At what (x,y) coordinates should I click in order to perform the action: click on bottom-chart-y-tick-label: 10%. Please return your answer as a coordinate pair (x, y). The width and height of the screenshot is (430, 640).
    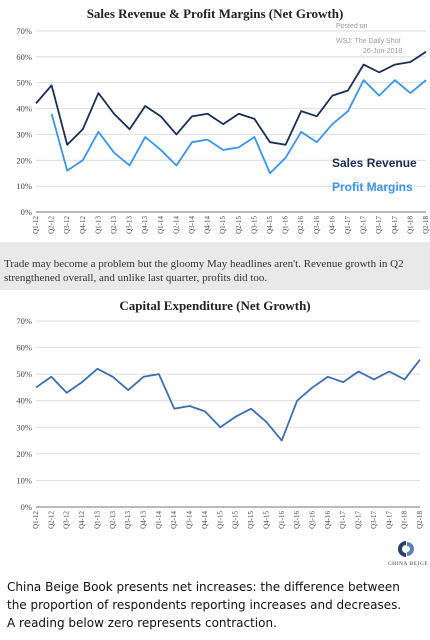
    Looking at the image, I should click on (24, 480).